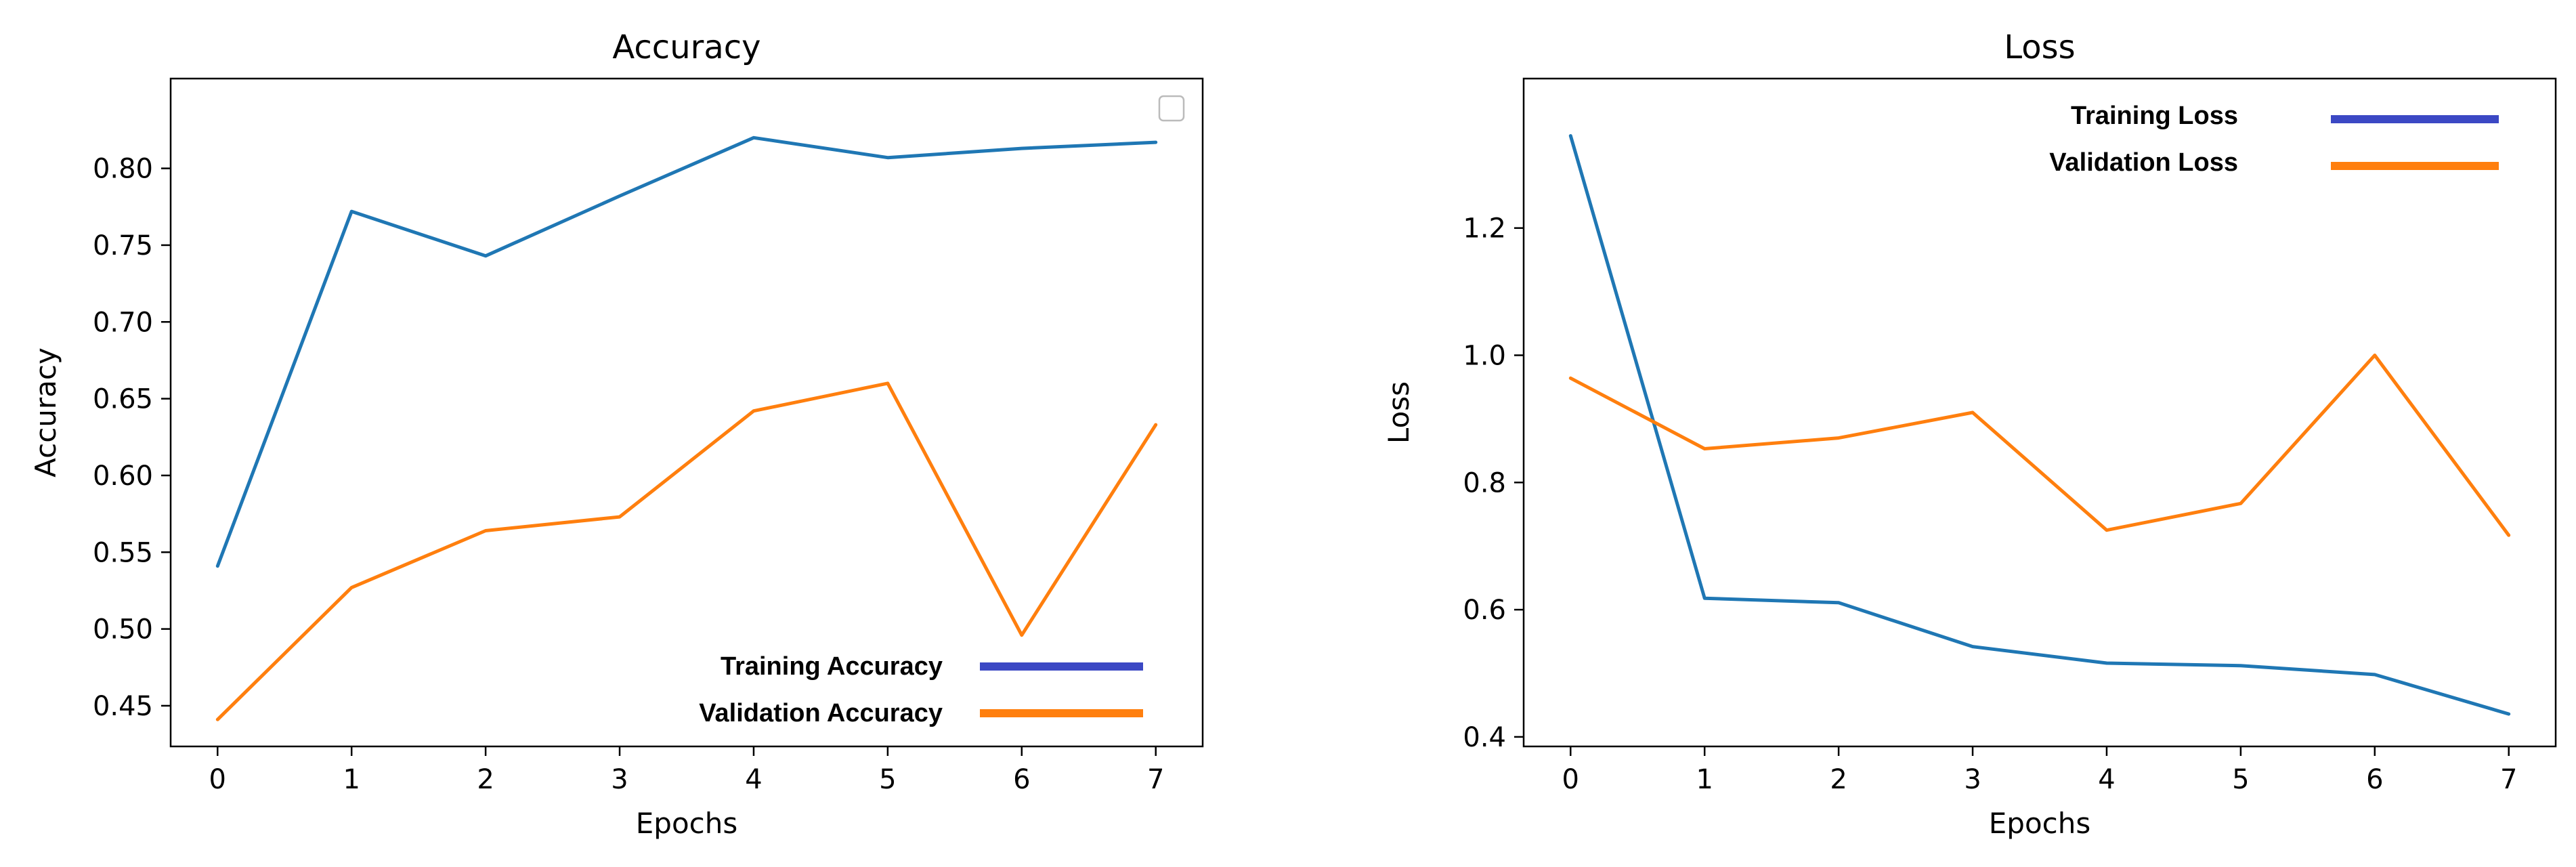 This screenshot has width=2576, height=867. Describe the element at coordinates (2274, 139) in the screenshot. I see `legend: Training Loss Validation Loss` at that location.